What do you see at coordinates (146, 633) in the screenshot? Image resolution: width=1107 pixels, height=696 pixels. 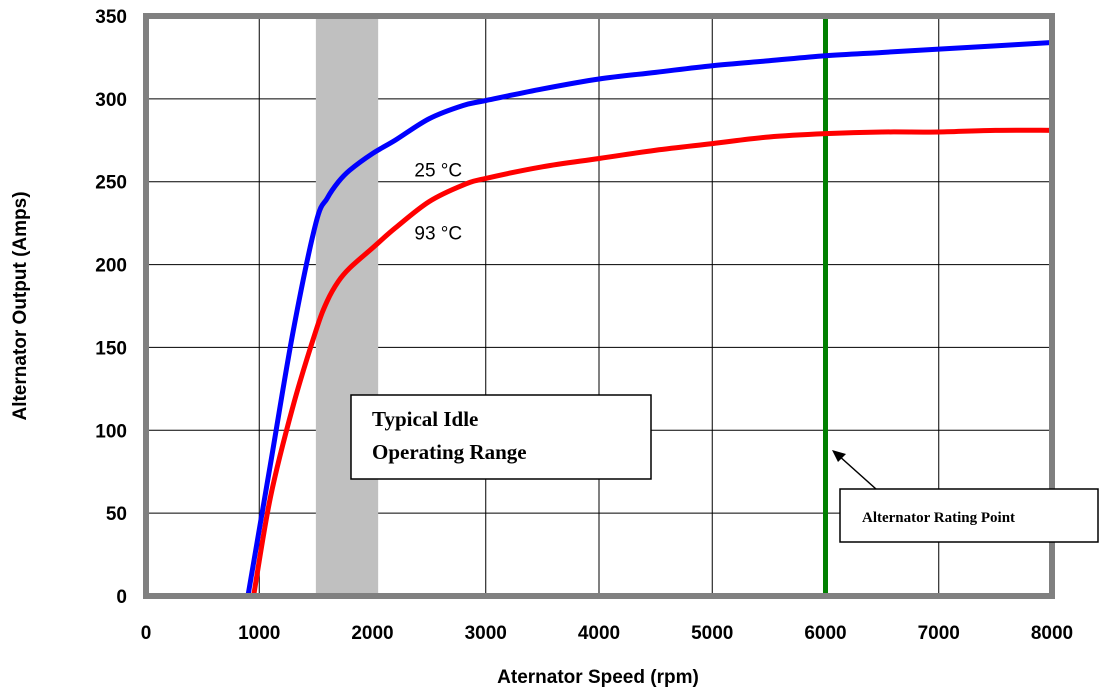 I see `x-tick-label: 0` at bounding box center [146, 633].